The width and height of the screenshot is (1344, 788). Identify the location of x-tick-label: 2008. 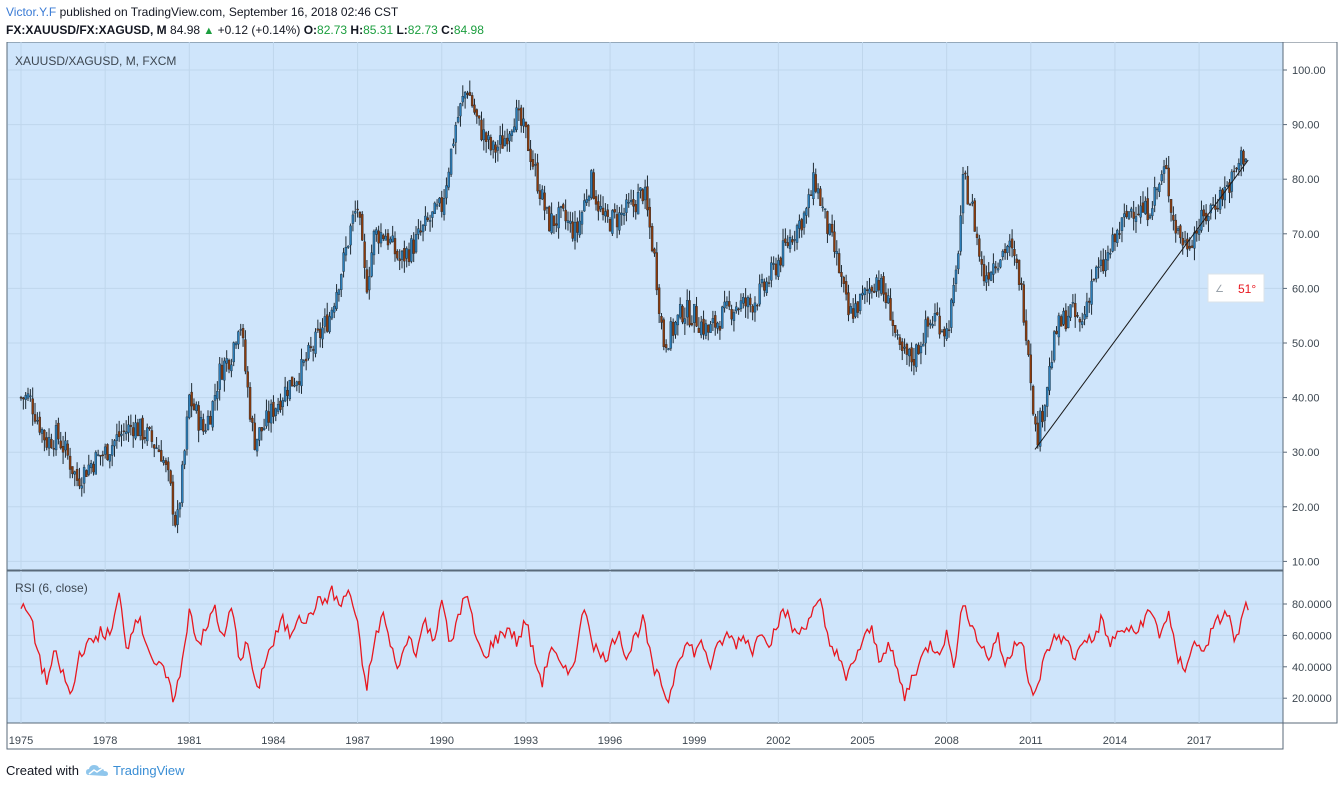
(946, 741).